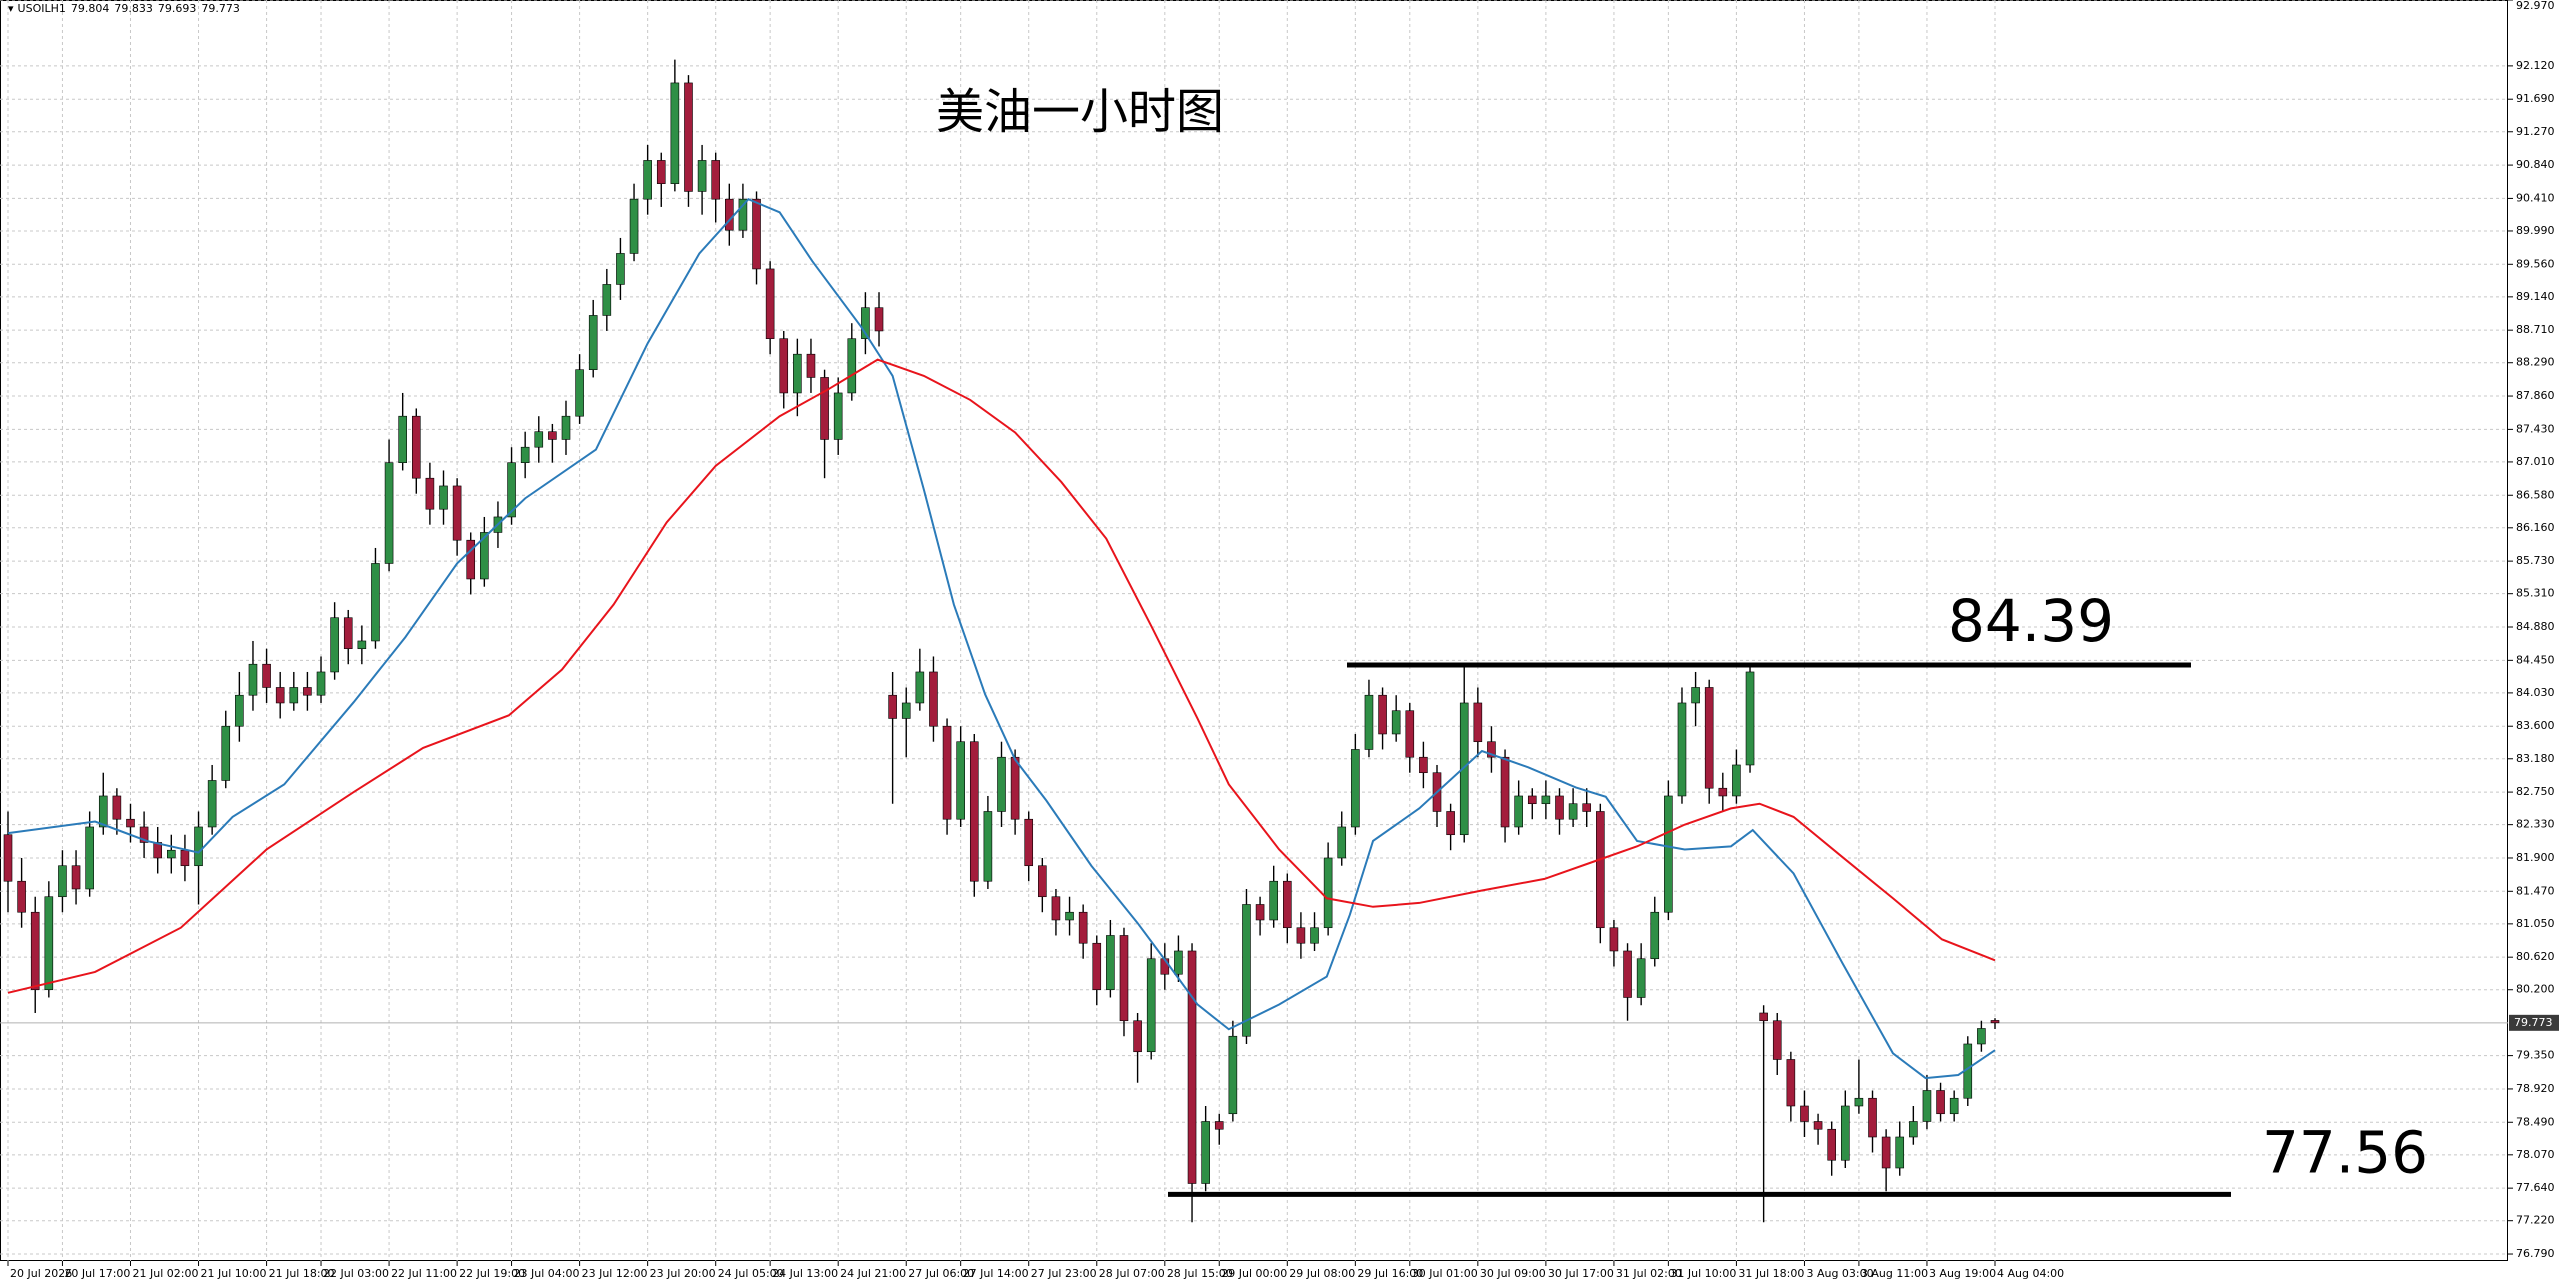 This screenshot has height=1284, width=2560. What do you see at coordinates (2535, 593) in the screenshot?
I see `y-tick-label: 85.310` at bounding box center [2535, 593].